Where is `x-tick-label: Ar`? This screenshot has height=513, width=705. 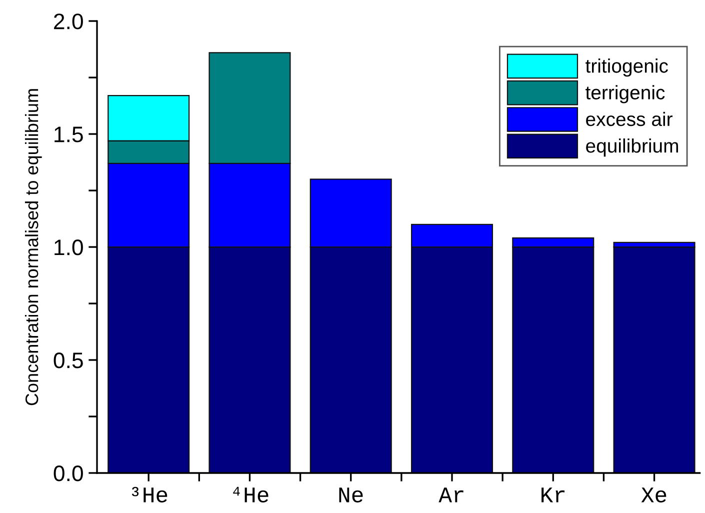
x-tick-label: Ar is located at coordinates (451, 495).